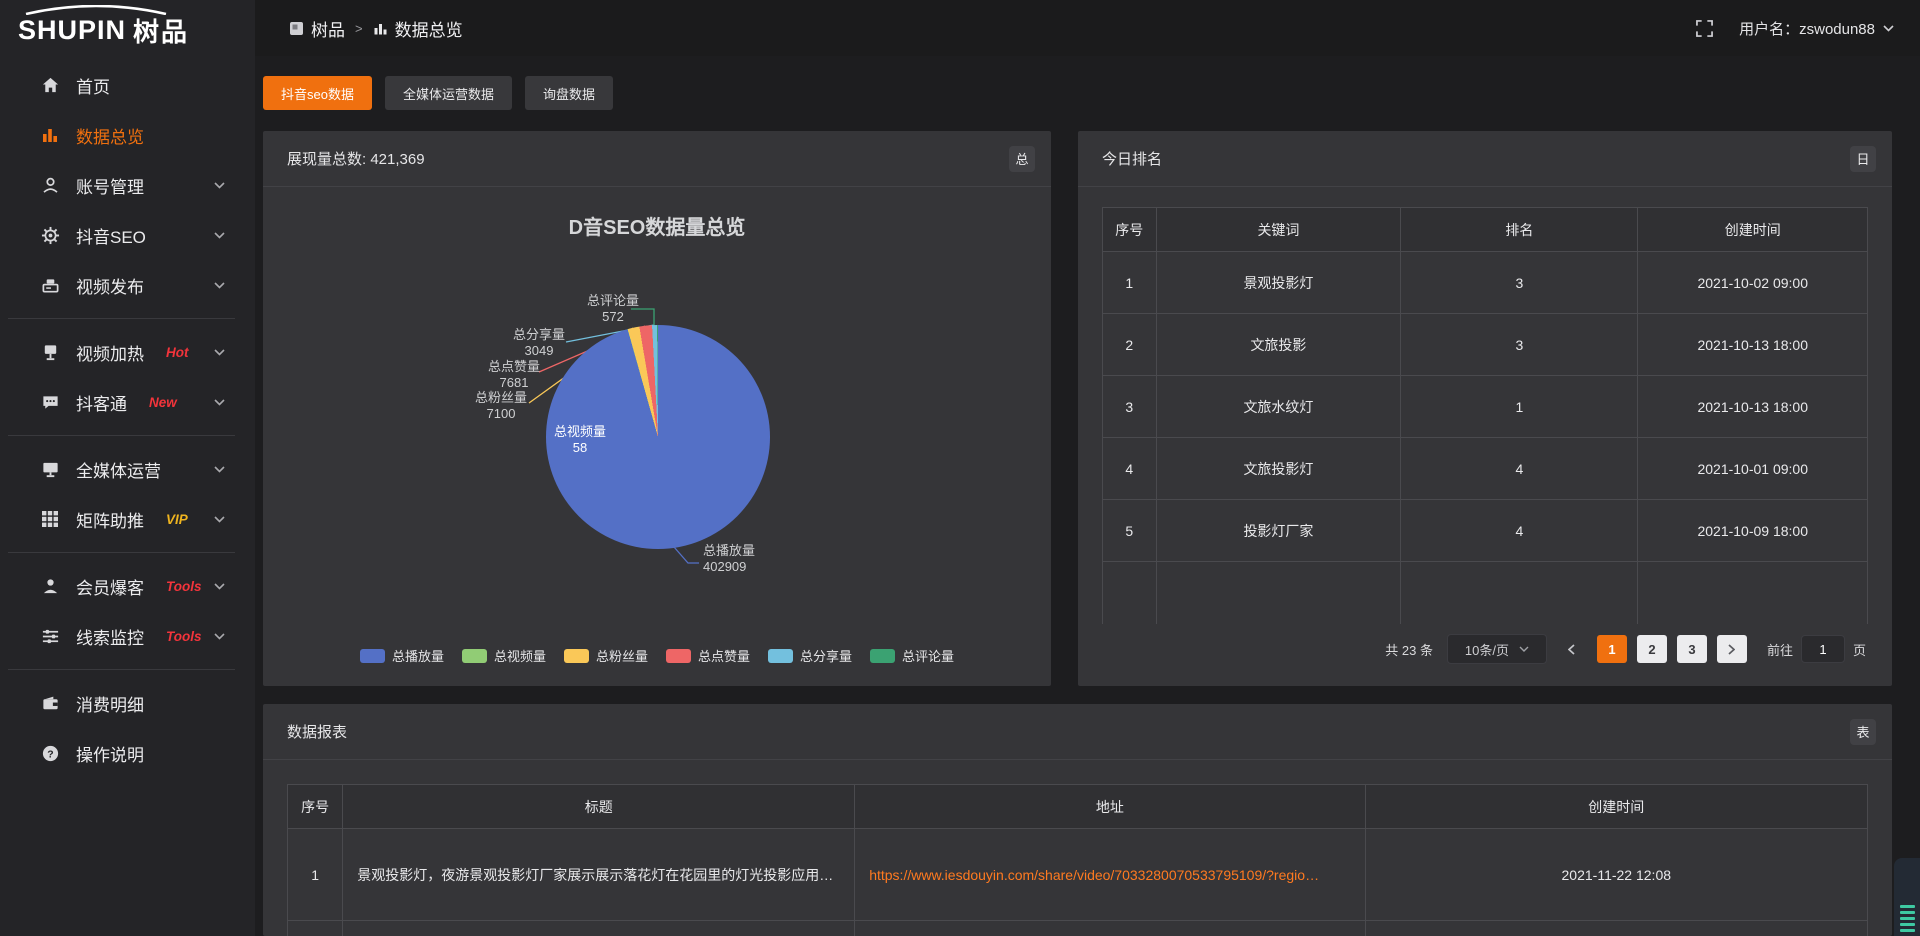 The width and height of the screenshot is (1920, 936). I want to click on sidebar-item-doukotong: 抖客通 New, so click(127, 402).